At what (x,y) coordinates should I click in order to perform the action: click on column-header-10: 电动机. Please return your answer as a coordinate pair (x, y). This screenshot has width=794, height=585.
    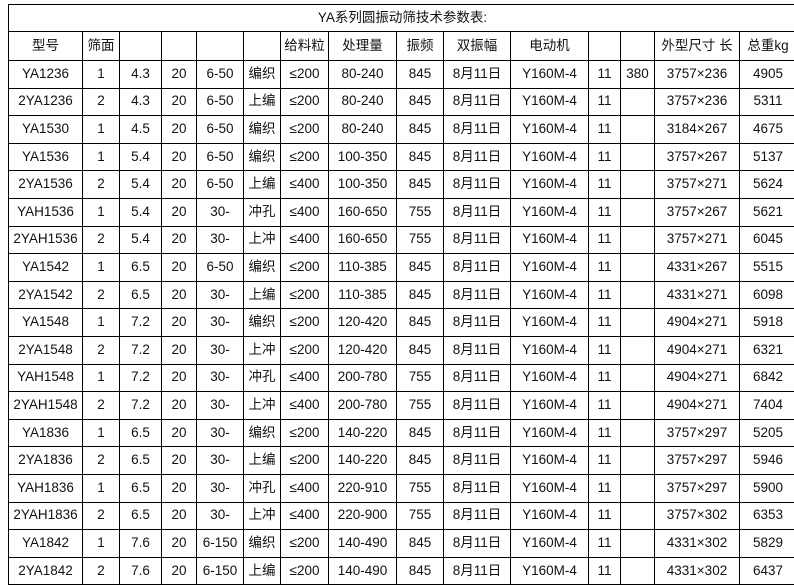
    Looking at the image, I should click on (550, 46).